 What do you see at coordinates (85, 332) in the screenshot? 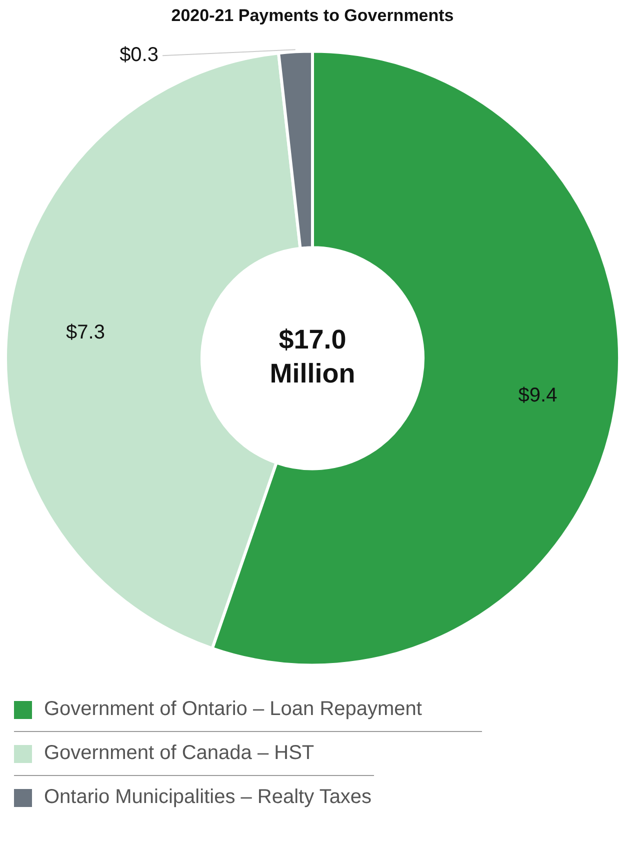
I see `data-label: $7.3` at bounding box center [85, 332].